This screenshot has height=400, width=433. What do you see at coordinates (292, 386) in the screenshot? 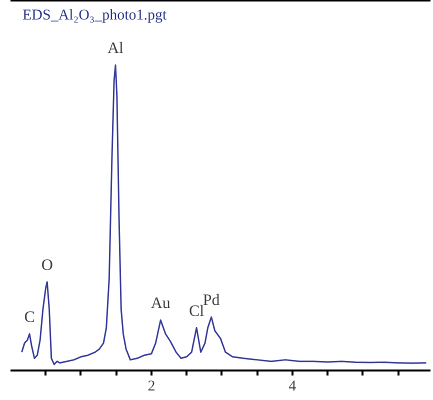
I see `x-tick-label: 4` at bounding box center [292, 386].